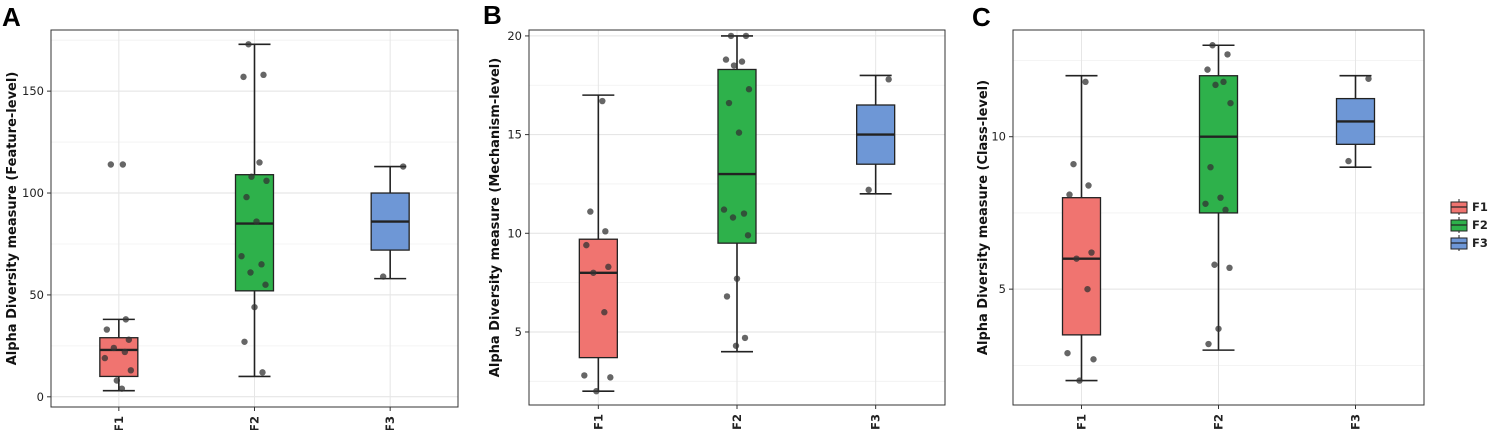  Describe the element at coordinates (1081, 266) in the screenshot. I see `box-F1` at that location.